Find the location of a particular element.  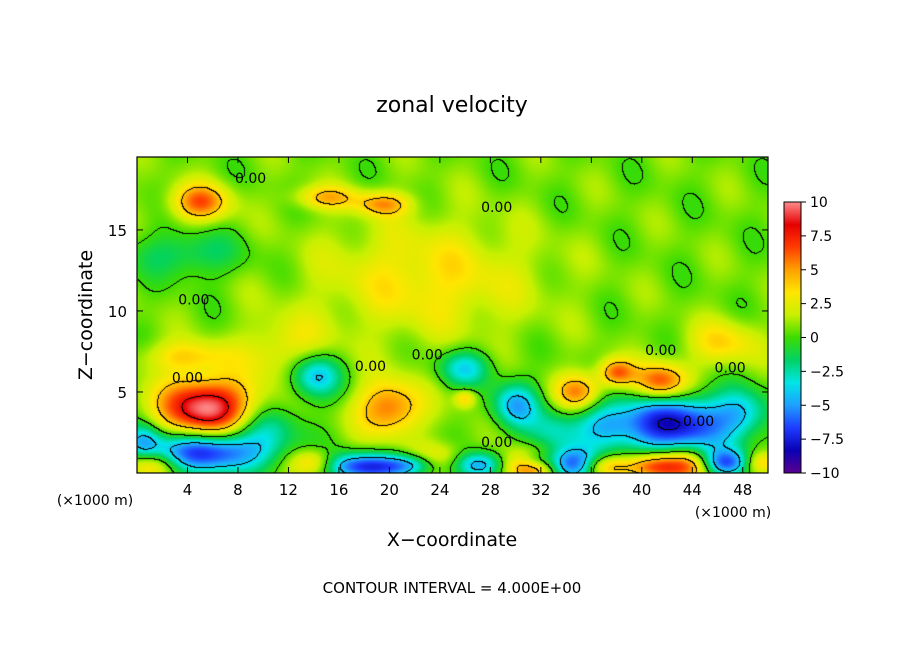

colorbar-tick-label: −5 is located at coordinates (820, 406).